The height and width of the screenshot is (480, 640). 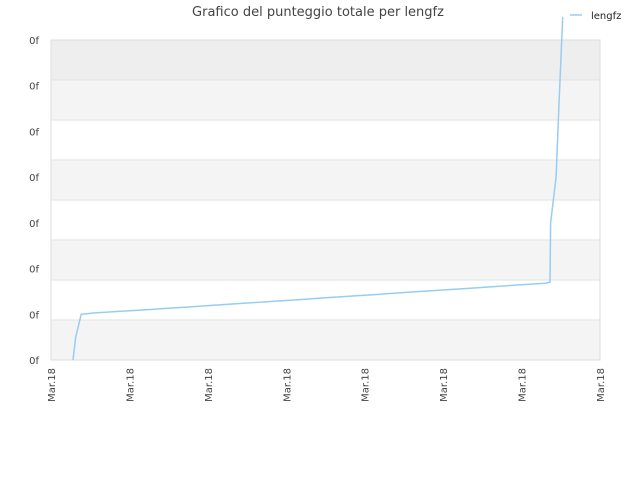 I want to click on legend: lengfz, so click(x=595, y=16).